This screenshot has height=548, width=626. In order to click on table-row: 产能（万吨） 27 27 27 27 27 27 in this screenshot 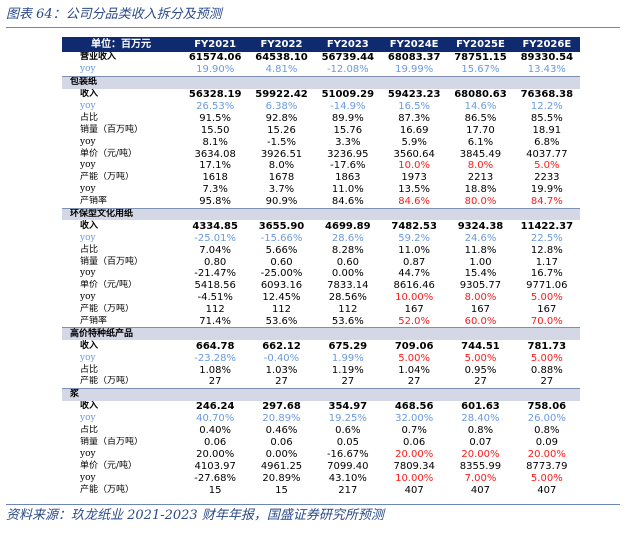, I will do `click(321, 382)`.